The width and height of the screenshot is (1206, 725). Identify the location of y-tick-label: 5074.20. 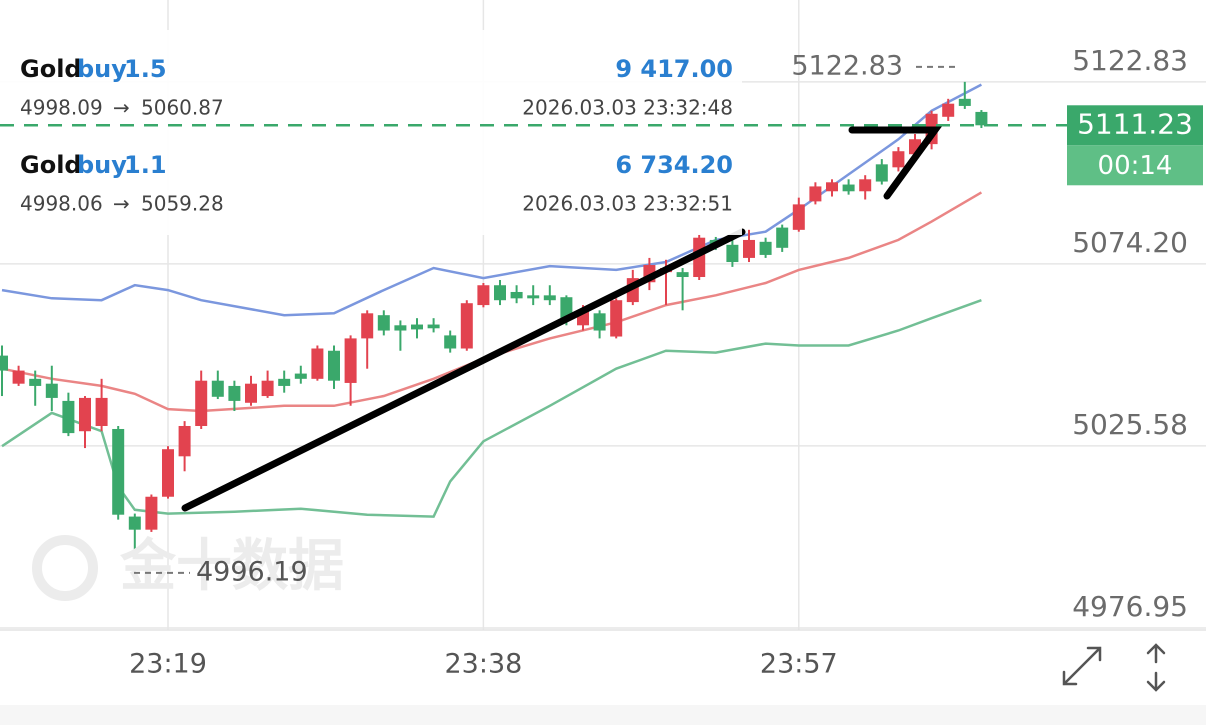
(1130, 242).